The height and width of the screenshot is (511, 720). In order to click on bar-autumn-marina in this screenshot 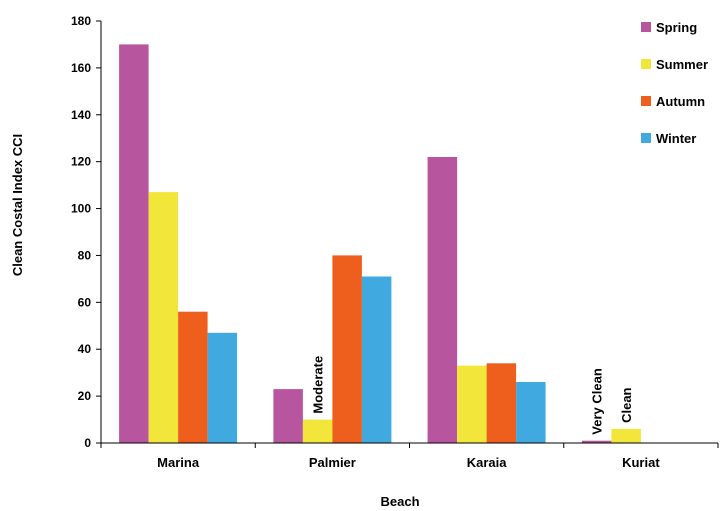, I will do `click(193, 377)`.